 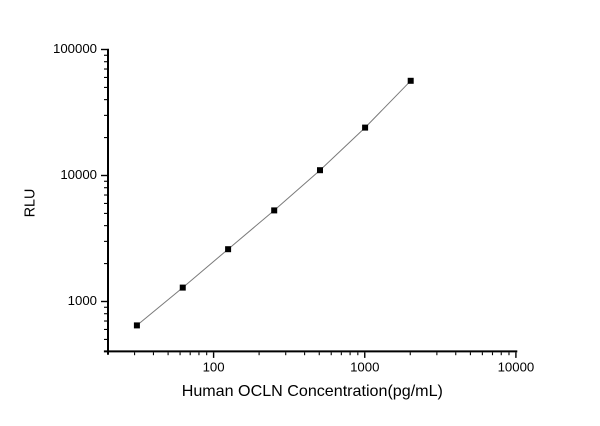 What do you see at coordinates (312, 391) in the screenshot?
I see `svg-text:Human OCLN Concentration(pg/mL: Human OCLN Concentration(pg/mL)` at bounding box center [312, 391].